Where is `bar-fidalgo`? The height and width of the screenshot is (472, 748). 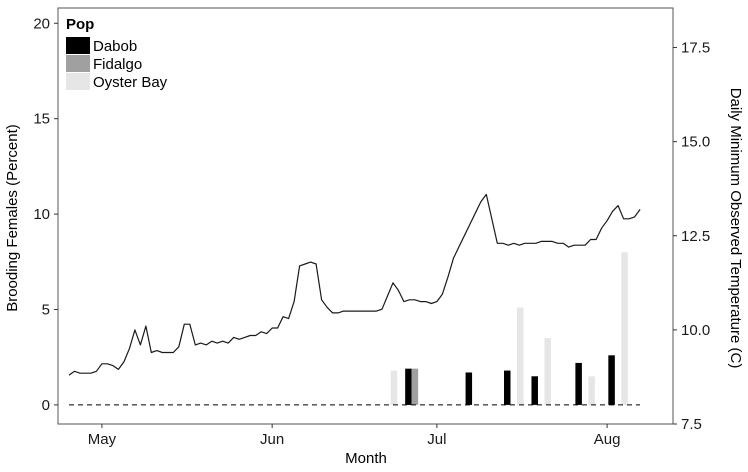 bar-fidalgo is located at coordinates (415, 386).